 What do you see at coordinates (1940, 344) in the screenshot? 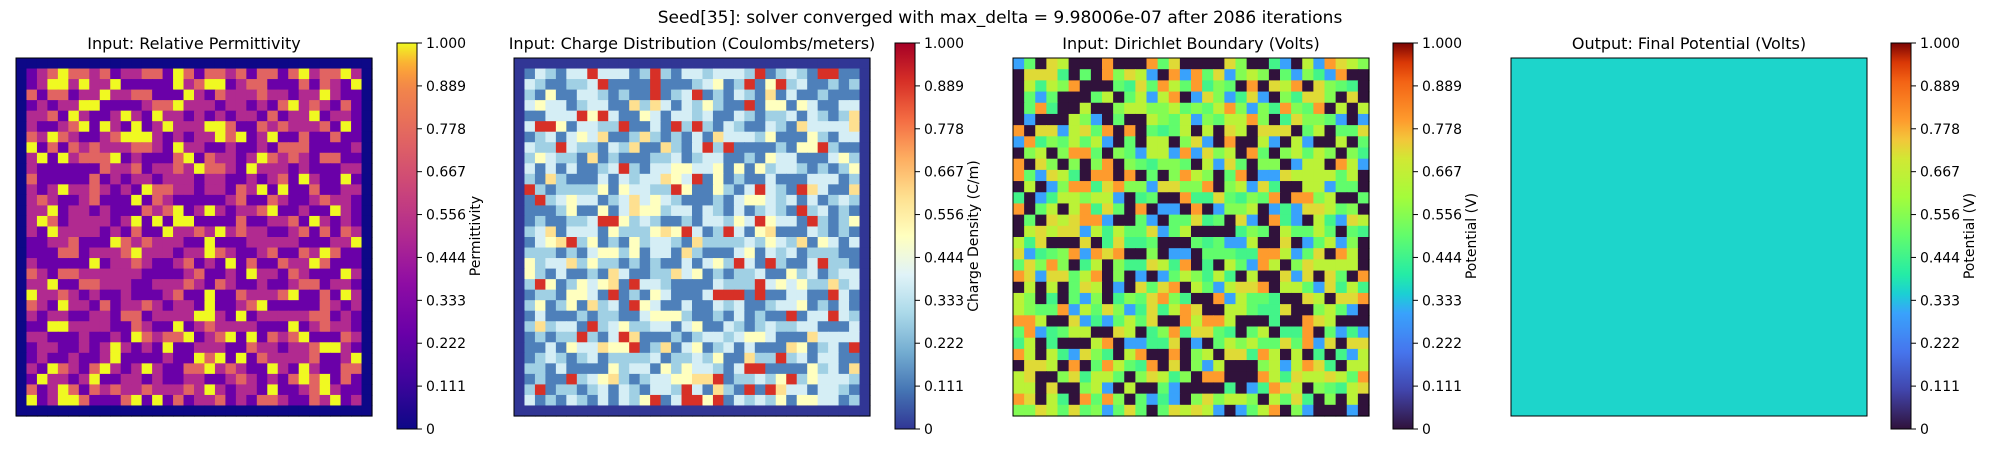
I see `colorbar-tick-label: 0.222` at bounding box center [1940, 344].